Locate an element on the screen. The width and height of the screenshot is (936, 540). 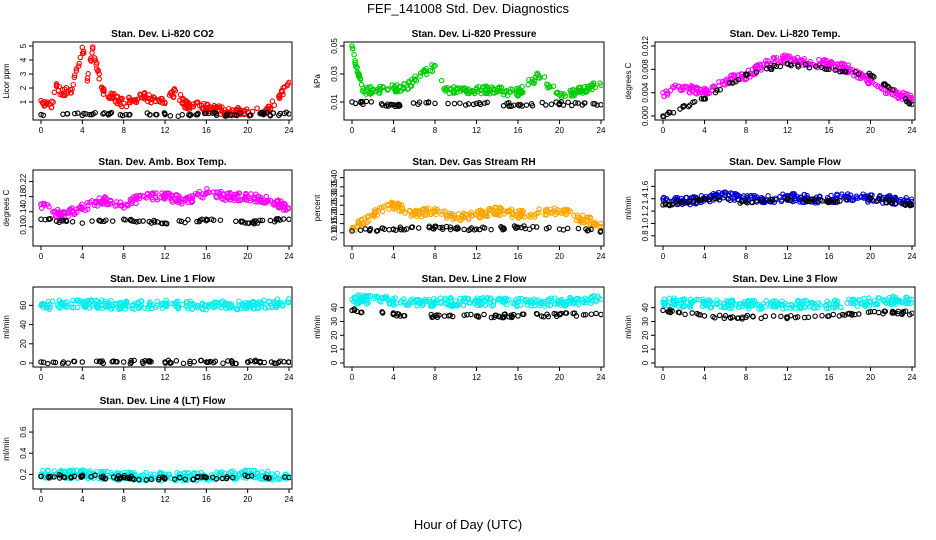
x-tick-label: 16 is located at coordinates (829, 377).